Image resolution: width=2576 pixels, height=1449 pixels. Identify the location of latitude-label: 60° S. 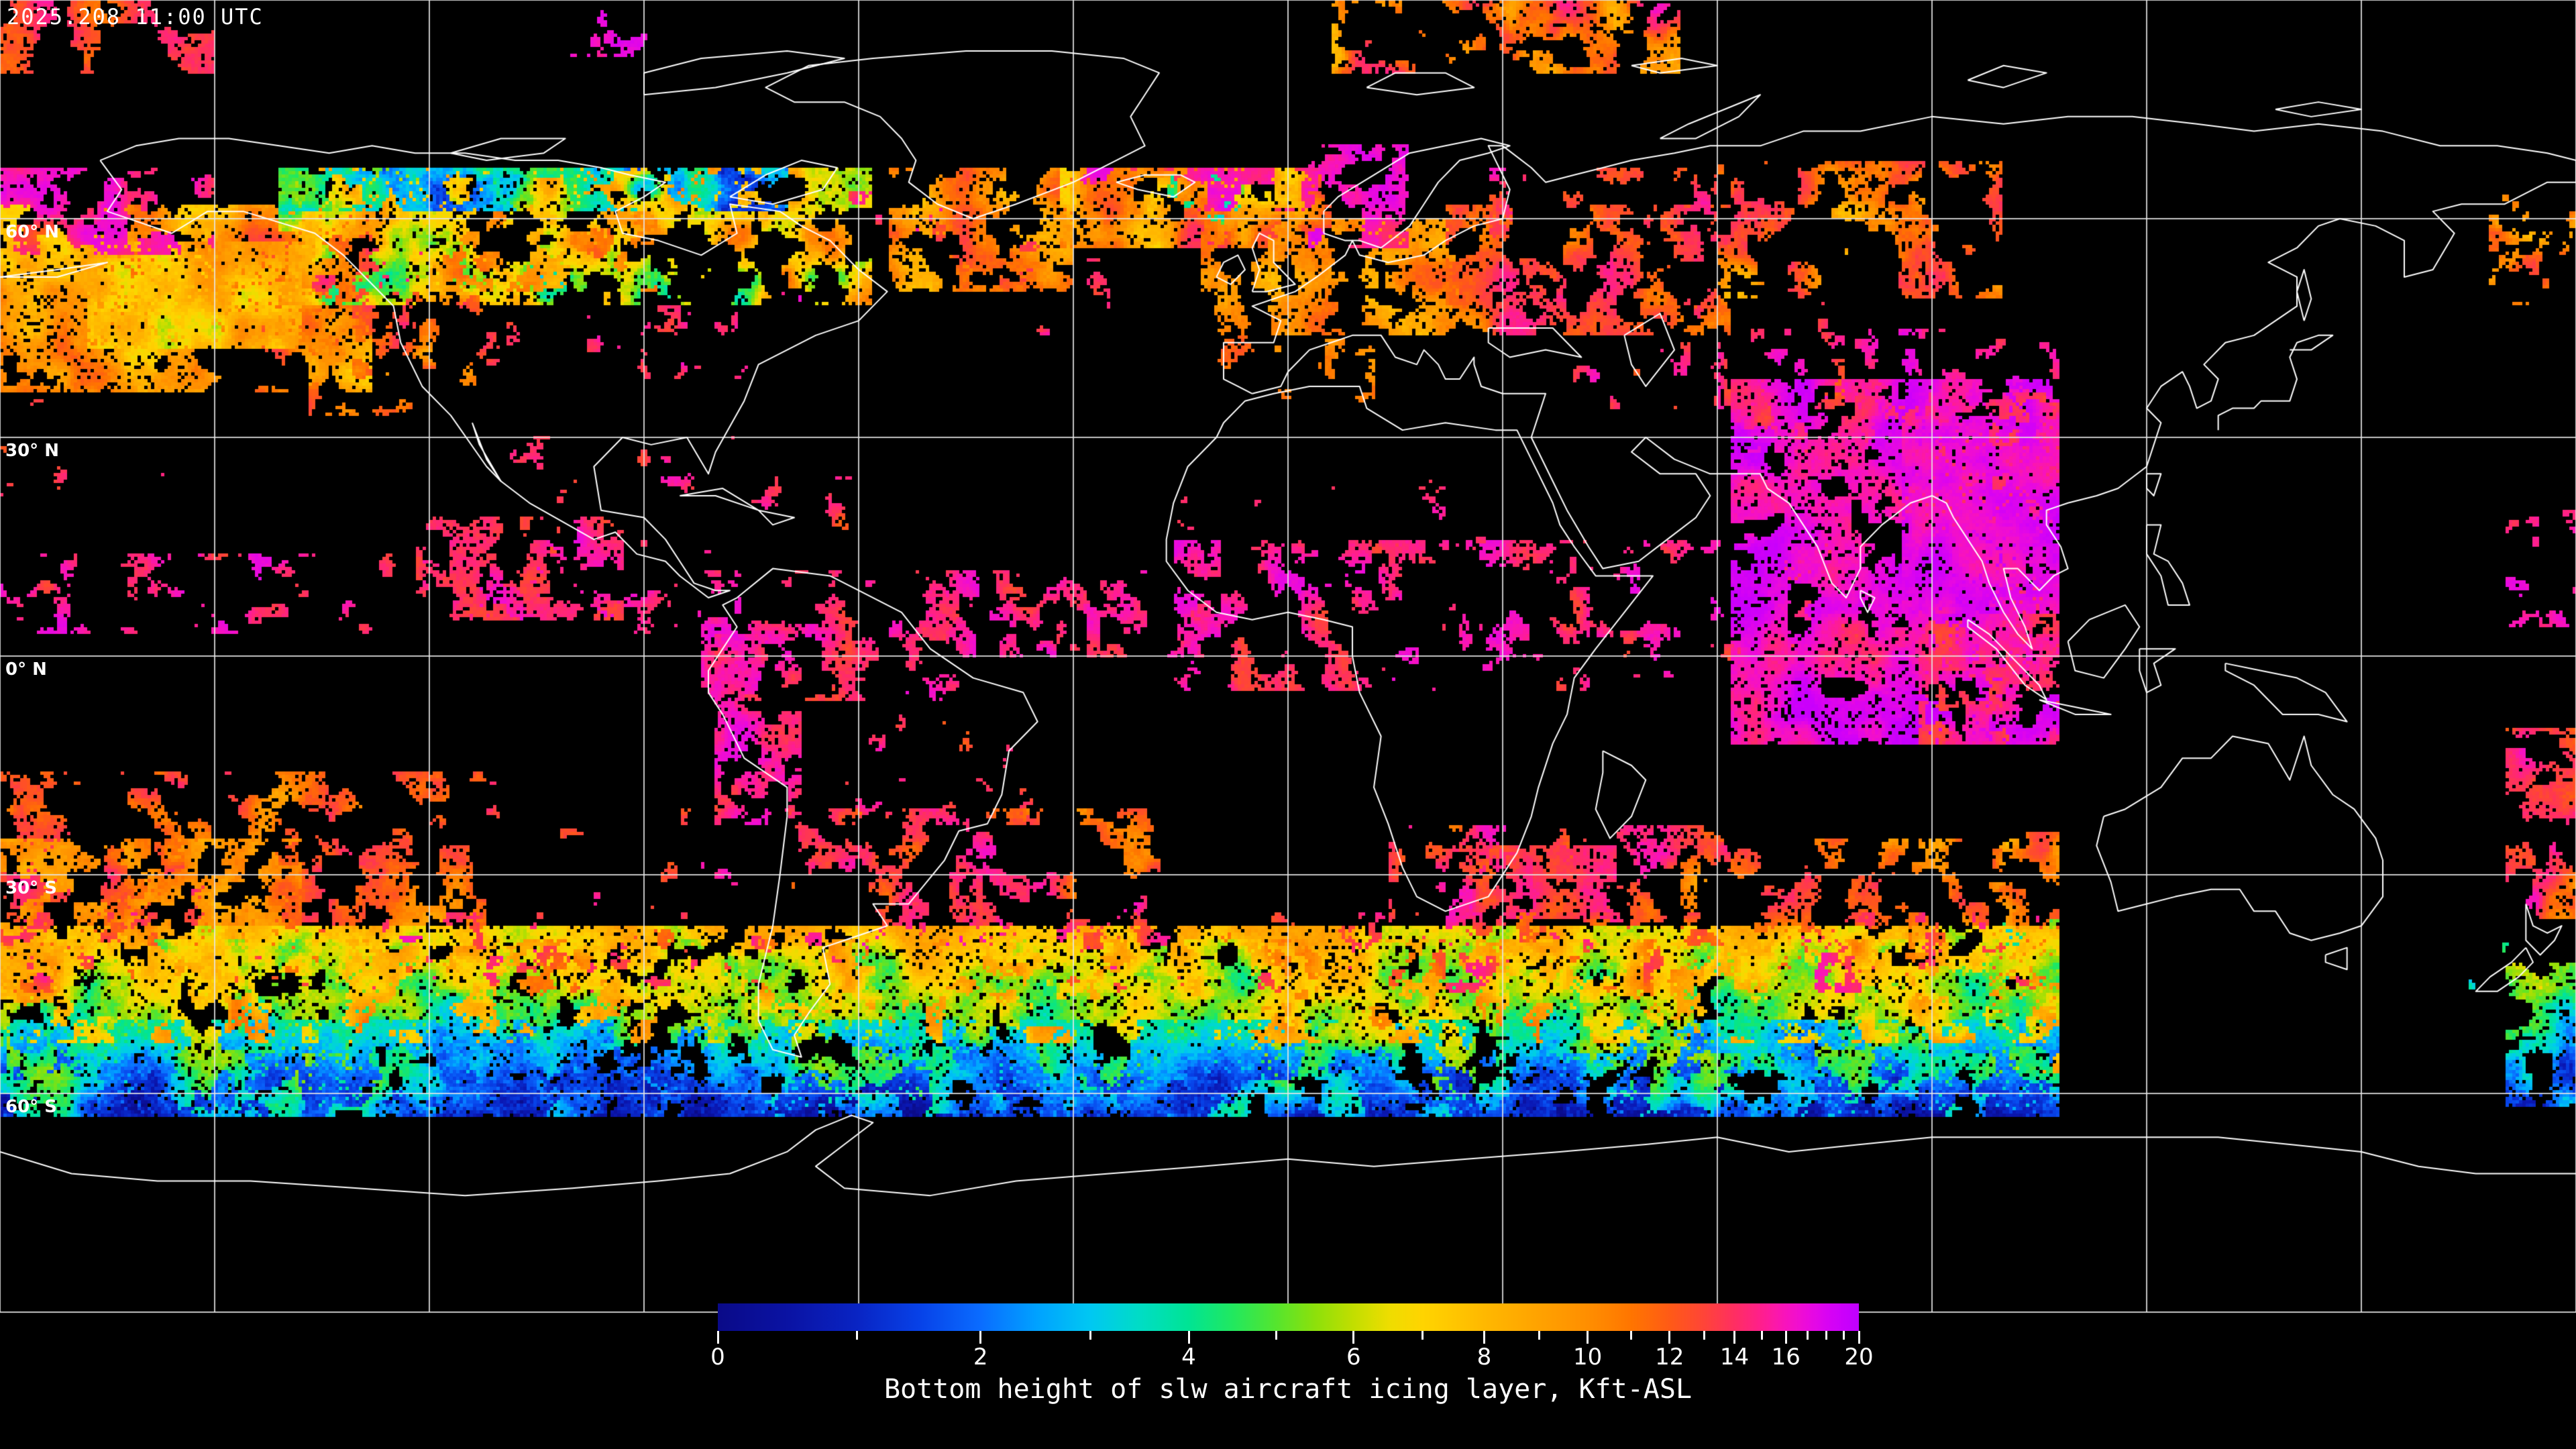
(31, 1107).